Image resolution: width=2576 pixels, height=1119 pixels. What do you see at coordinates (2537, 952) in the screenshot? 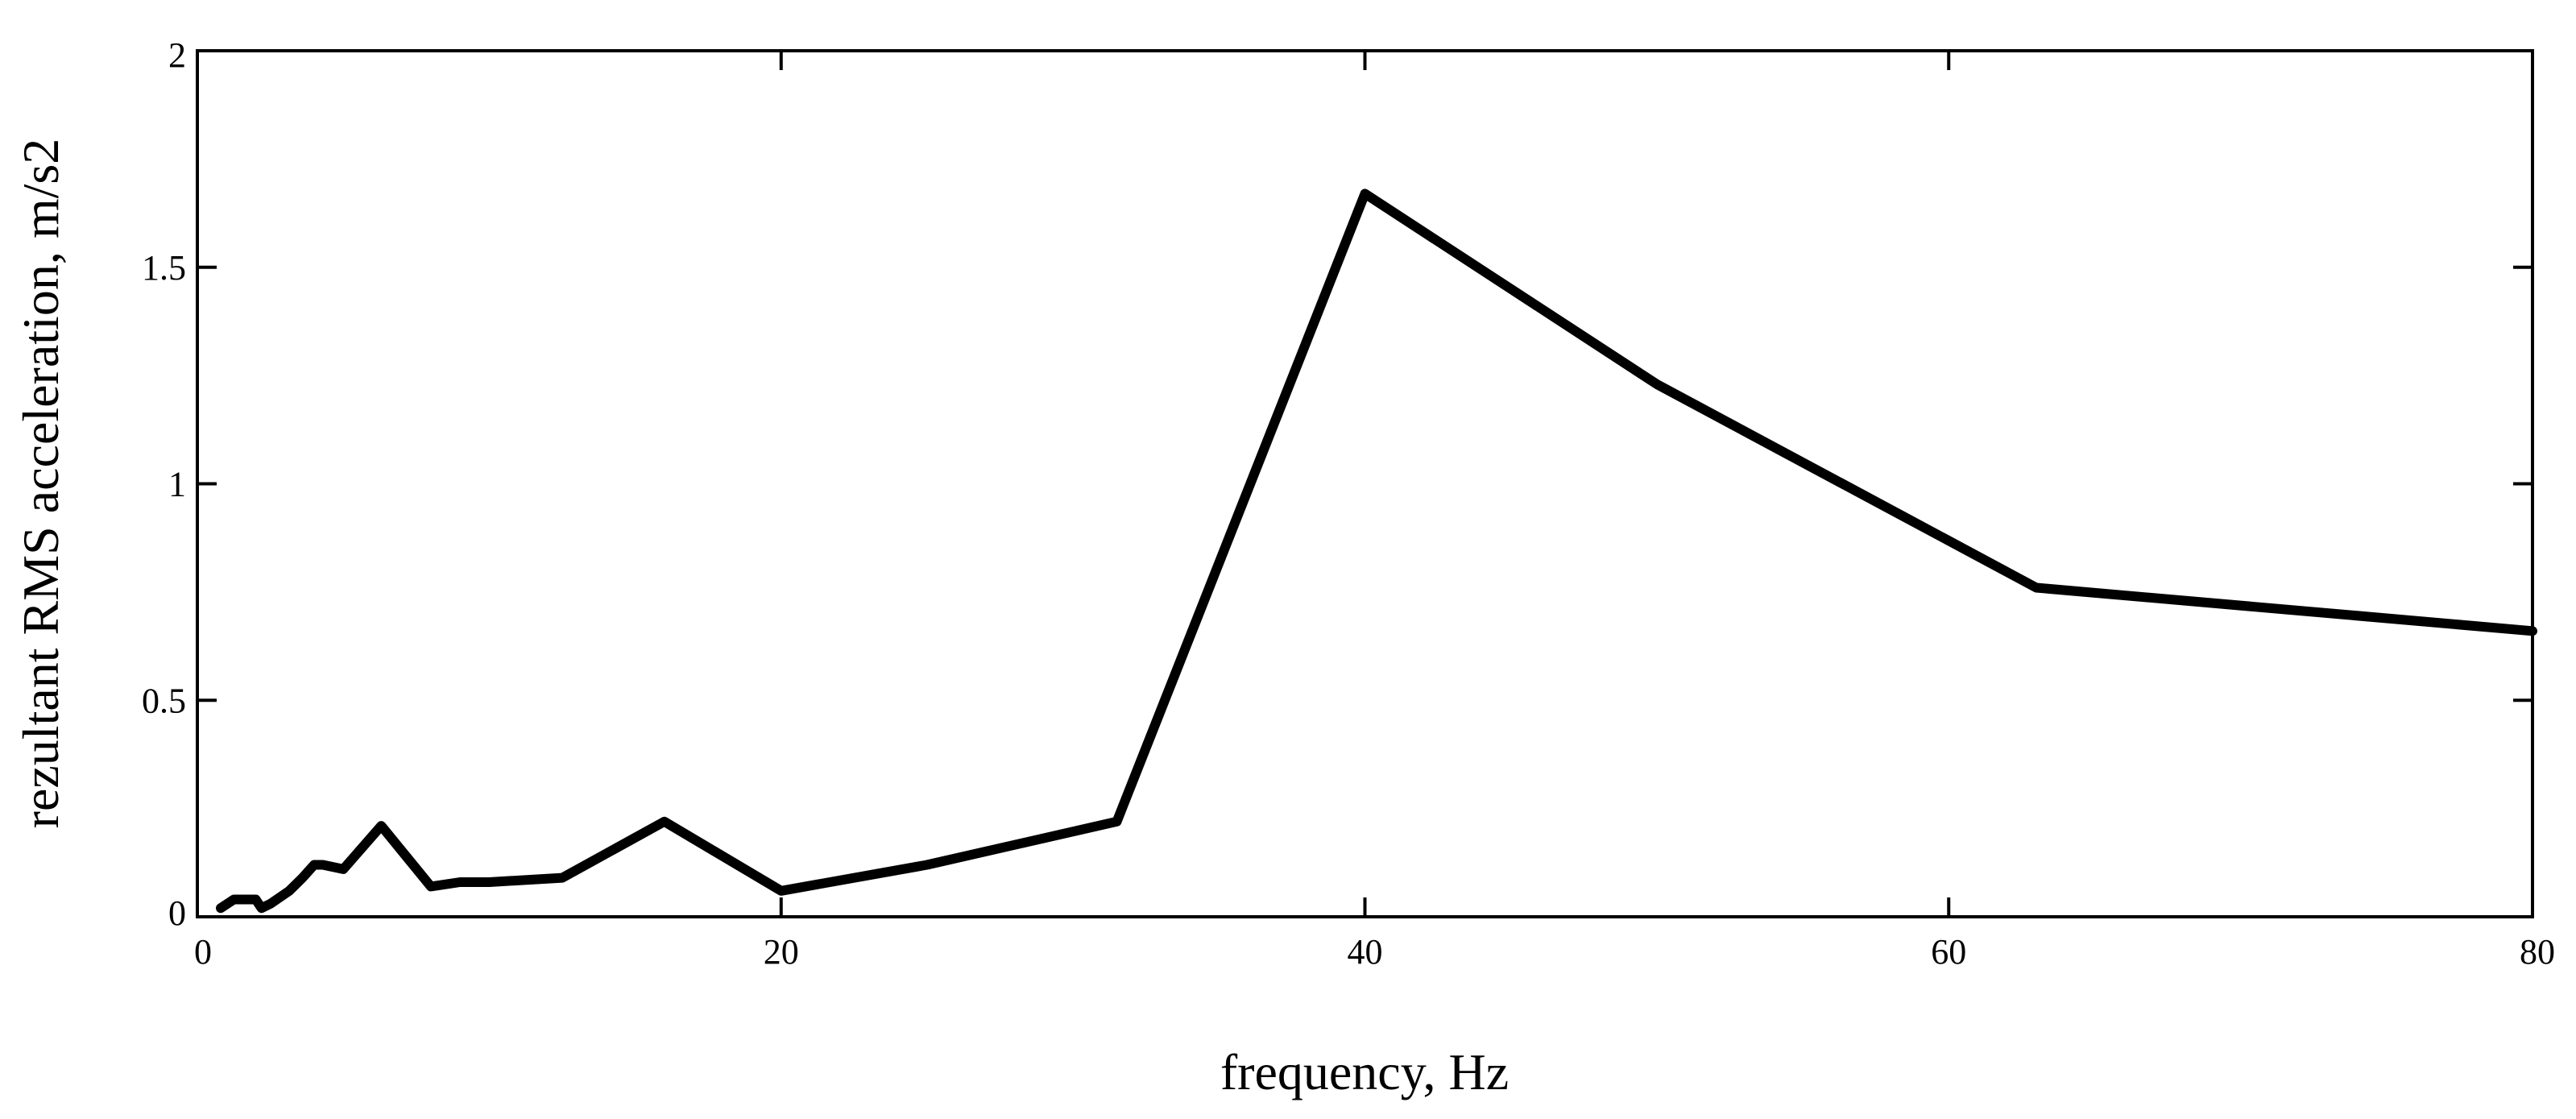
I see `x-tick-label: 80` at bounding box center [2537, 952].